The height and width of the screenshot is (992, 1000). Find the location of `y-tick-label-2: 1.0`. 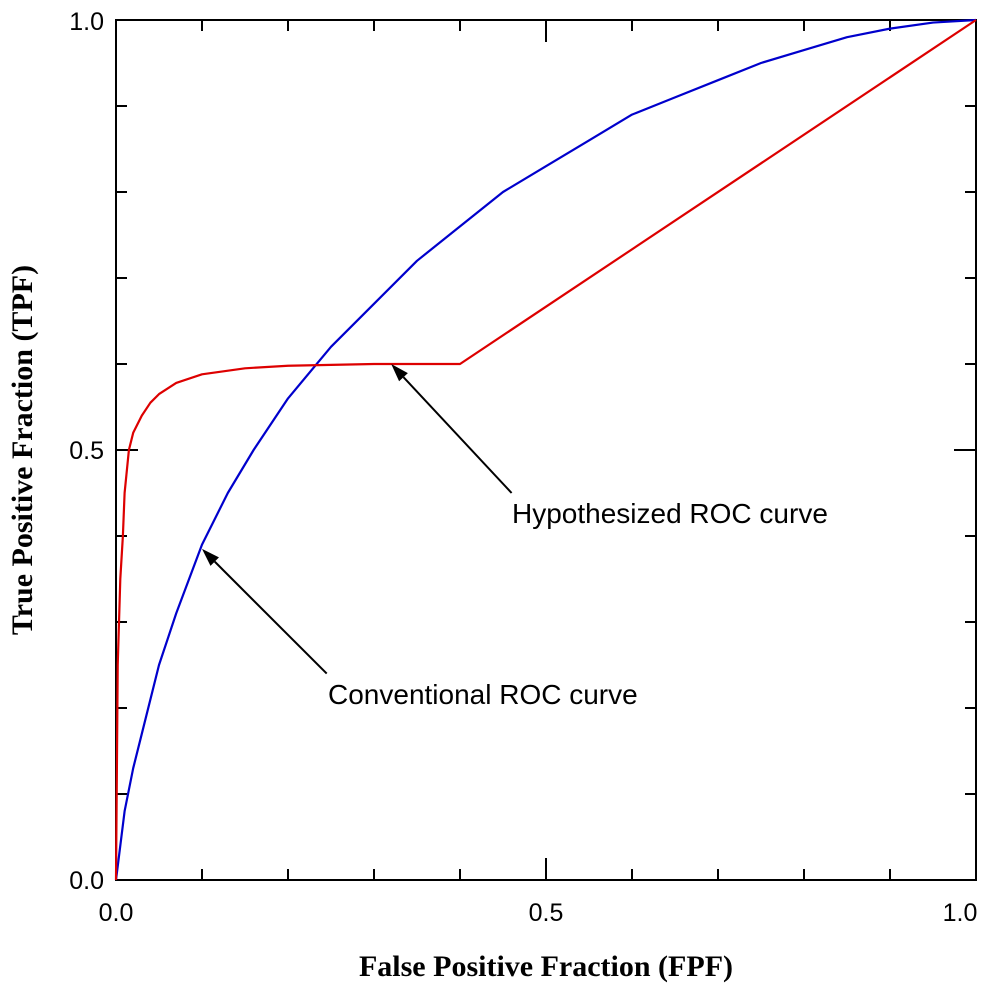

y-tick-label-2: 1.0 is located at coordinates (86, 22).